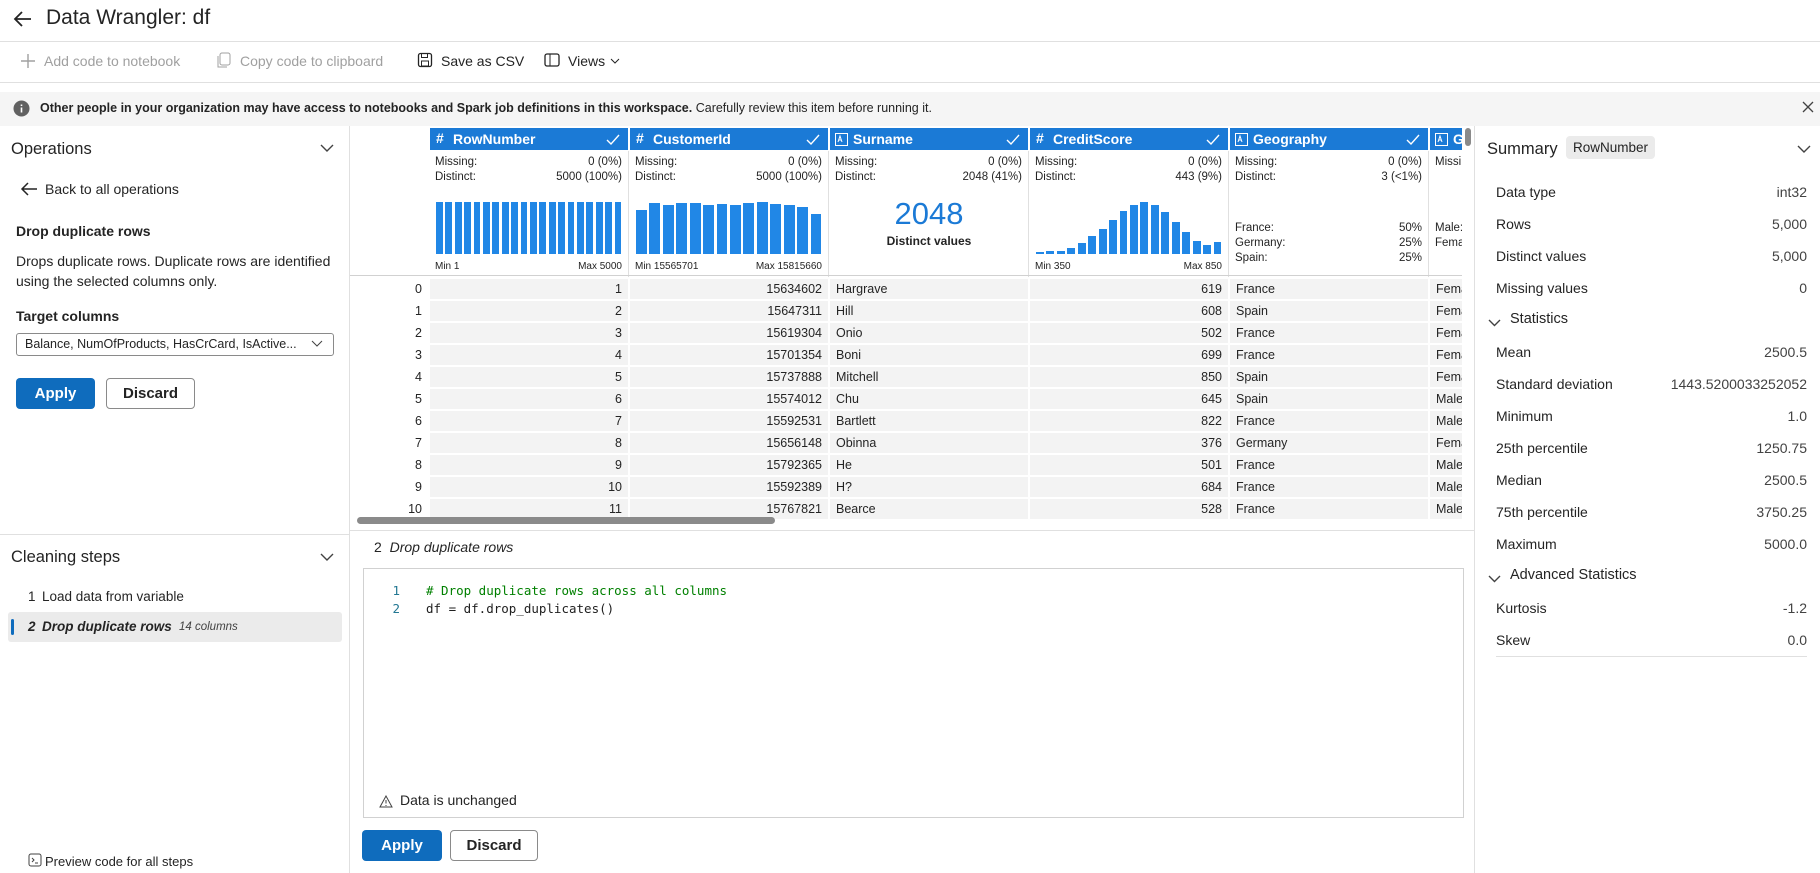 The image size is (1820, 873). I want to click on frequency-value: 25%, so click(1410, 243).